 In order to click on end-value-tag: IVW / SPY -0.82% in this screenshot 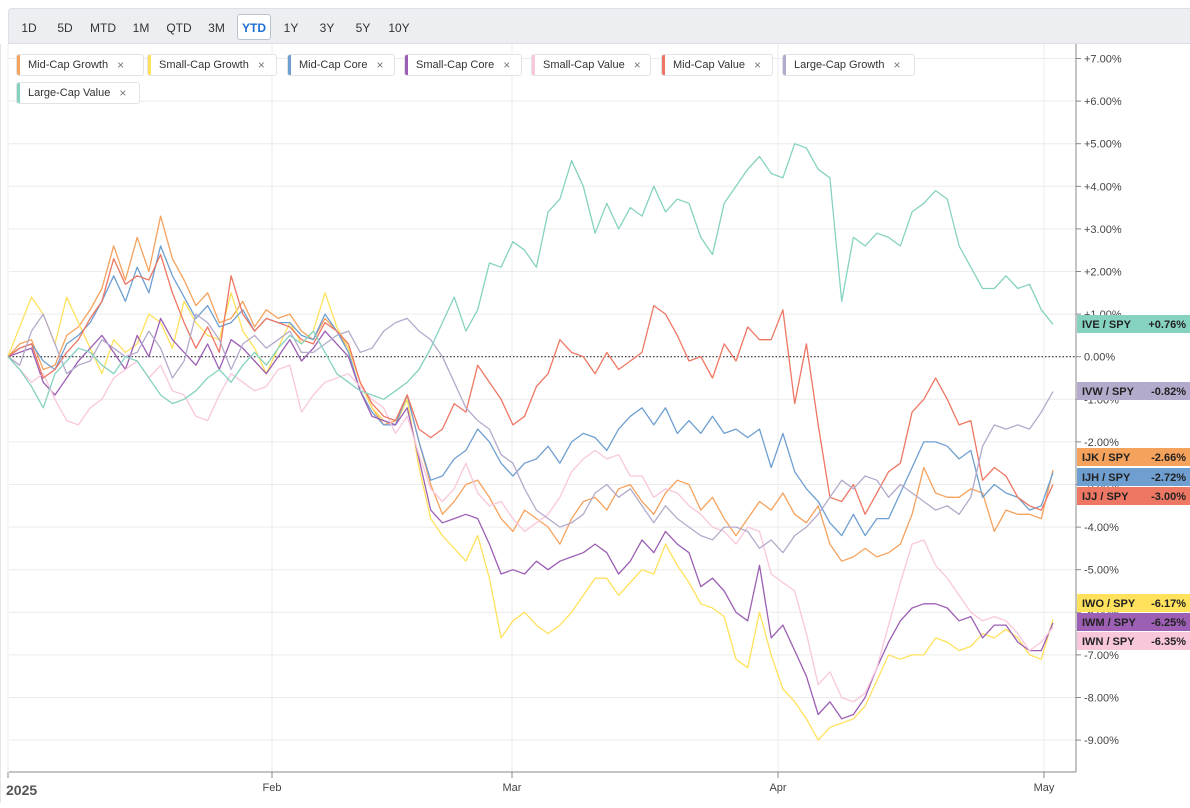, I will do `click(1133, 391)`.